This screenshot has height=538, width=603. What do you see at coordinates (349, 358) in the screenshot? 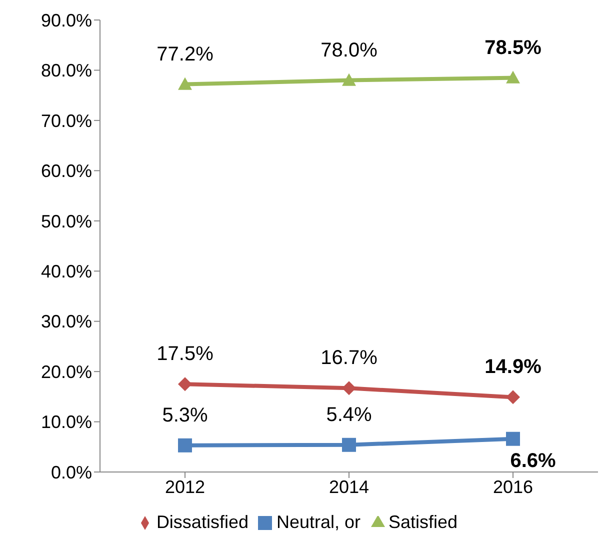
I see `data-label: 16.7%` at bounding box center [349, 358].